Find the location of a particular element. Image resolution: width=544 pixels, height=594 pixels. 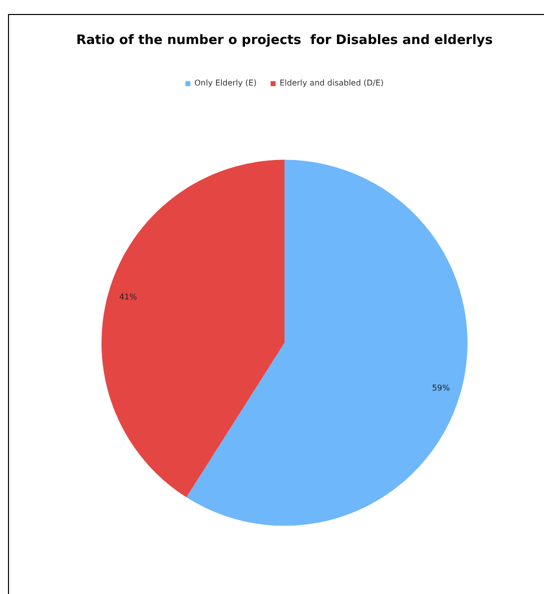

legend-label: Elderly and disabled (D/E) is located at coordinates (332, 83).